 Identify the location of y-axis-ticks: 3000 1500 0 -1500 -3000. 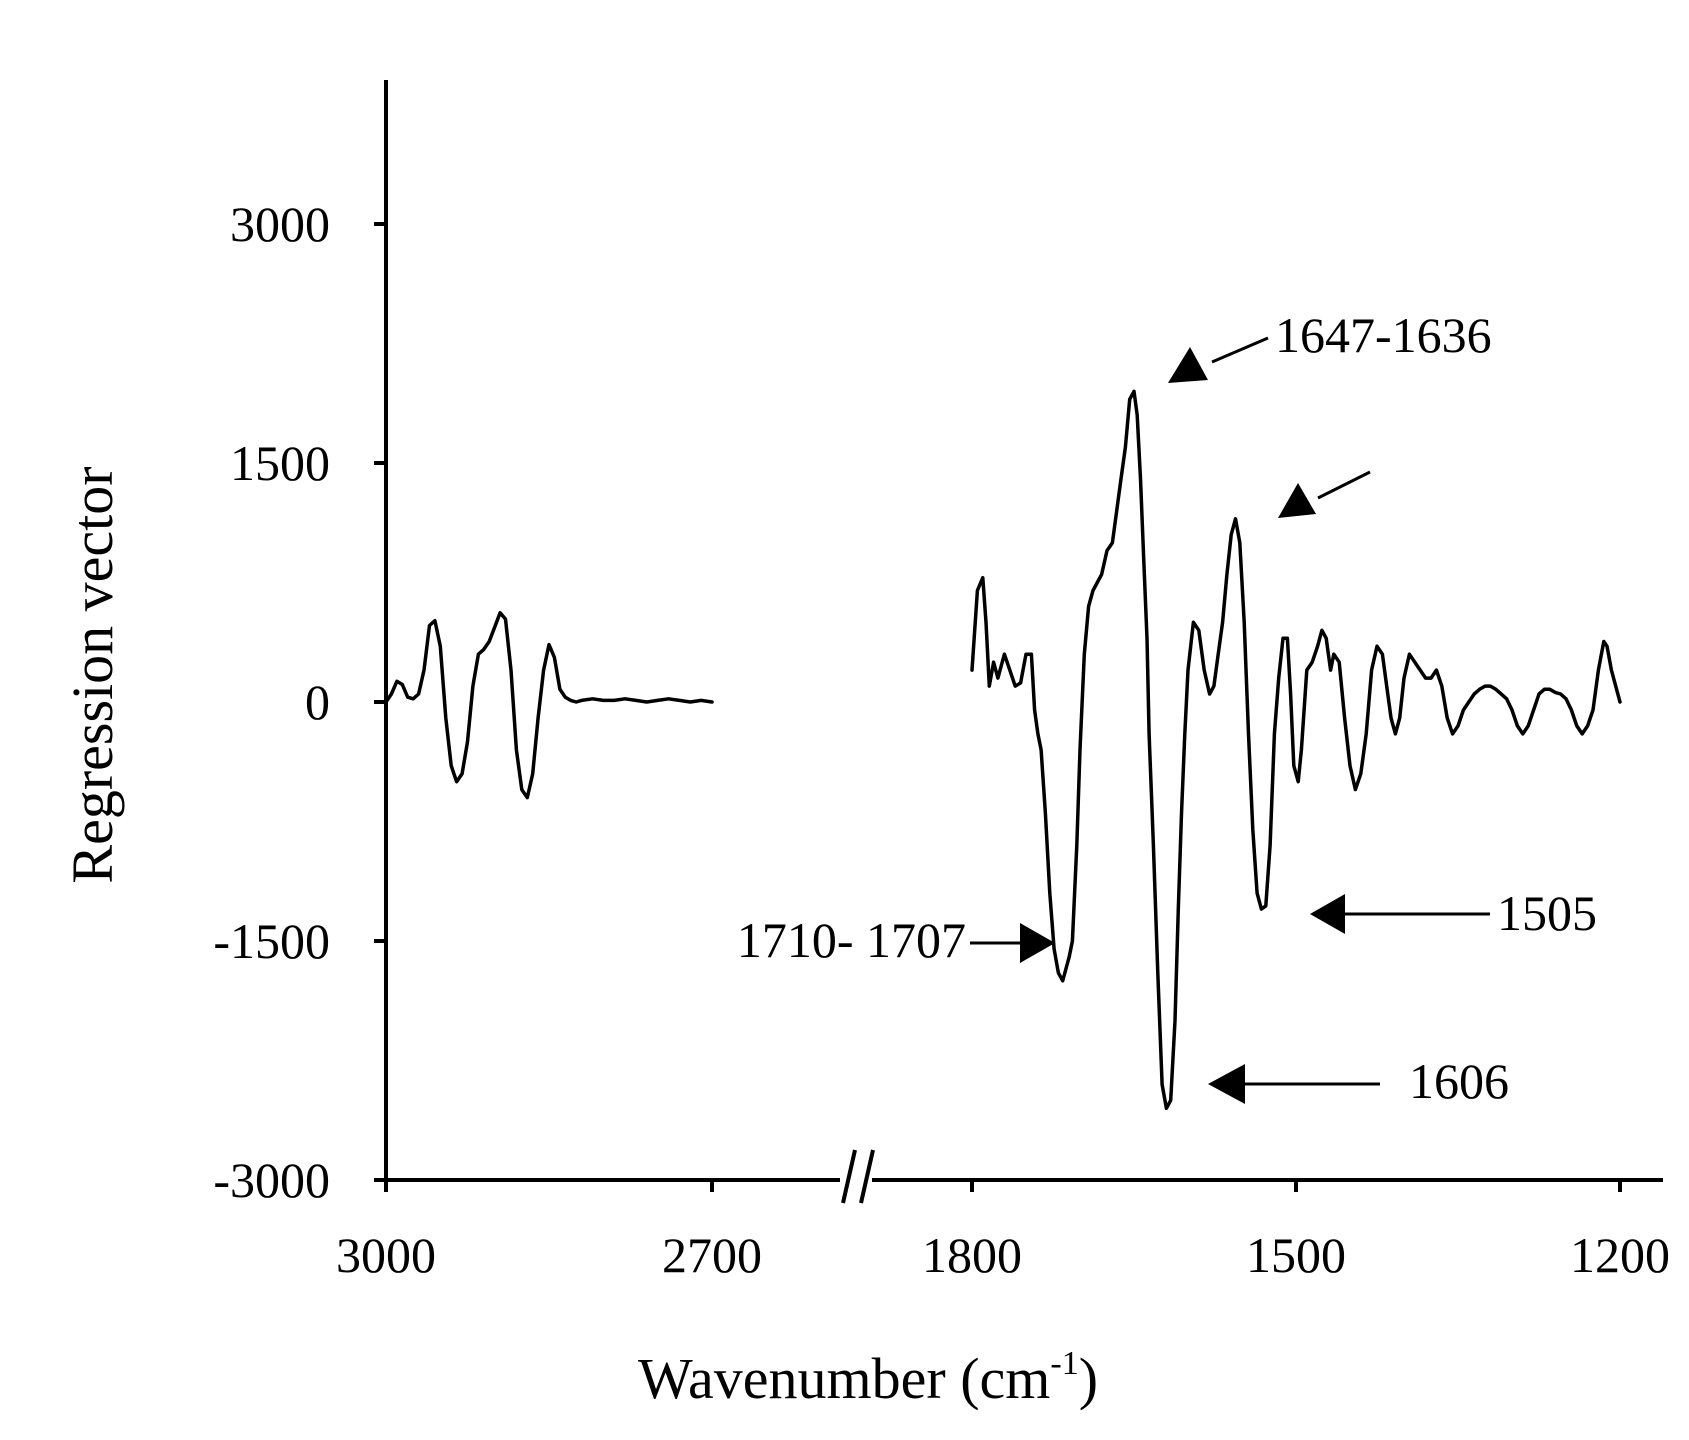
(299, 702).